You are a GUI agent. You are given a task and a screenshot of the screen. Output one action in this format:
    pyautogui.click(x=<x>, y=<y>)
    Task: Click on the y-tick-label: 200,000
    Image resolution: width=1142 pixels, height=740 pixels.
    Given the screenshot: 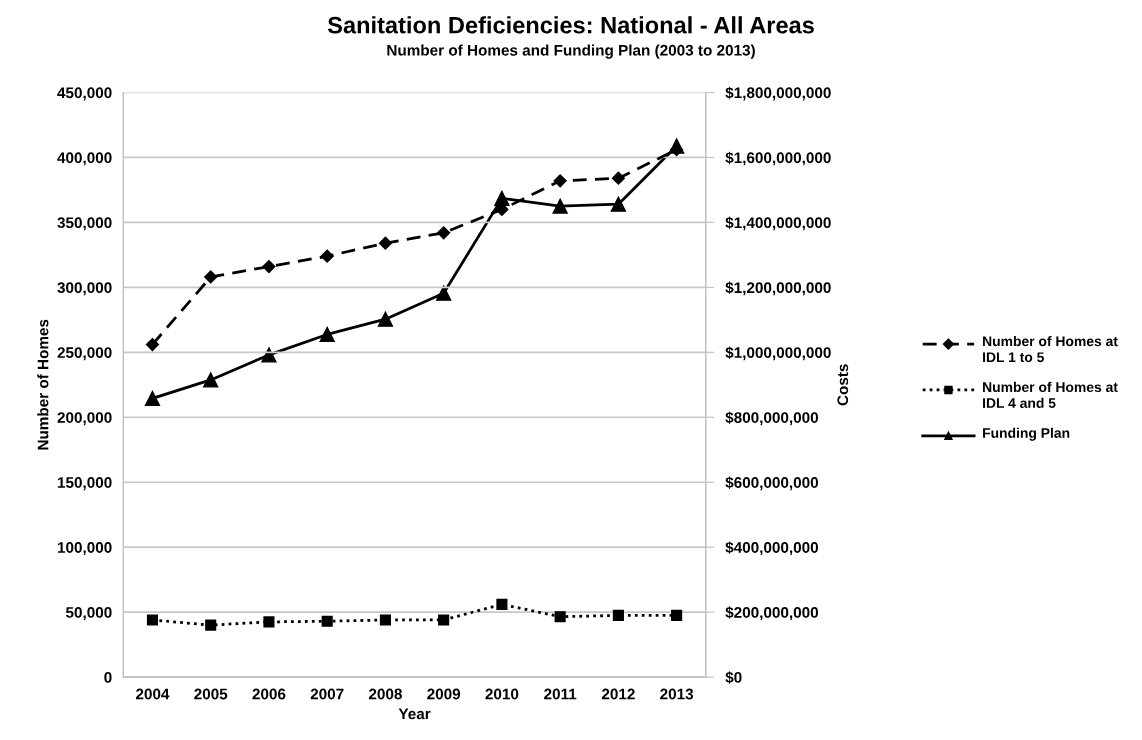 What is the action you would take?
    pyautogui.click(x=84, y=419)
    